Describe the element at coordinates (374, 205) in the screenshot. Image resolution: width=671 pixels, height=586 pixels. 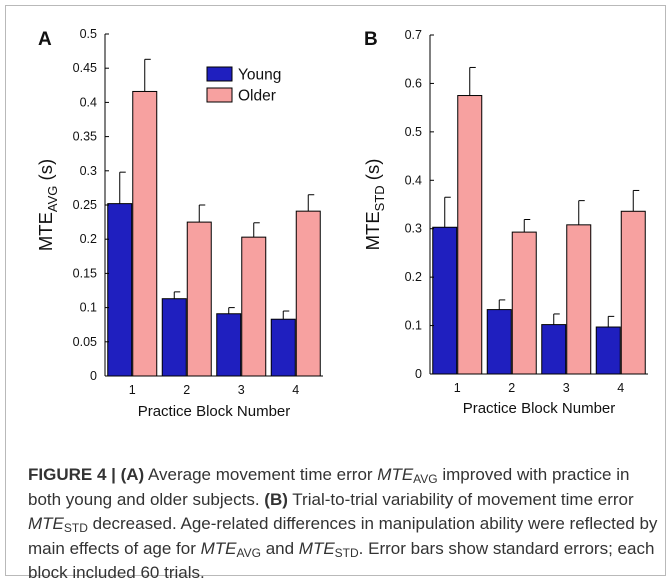
I see `y-axis-title-b: MTESTD (s)` at that location.